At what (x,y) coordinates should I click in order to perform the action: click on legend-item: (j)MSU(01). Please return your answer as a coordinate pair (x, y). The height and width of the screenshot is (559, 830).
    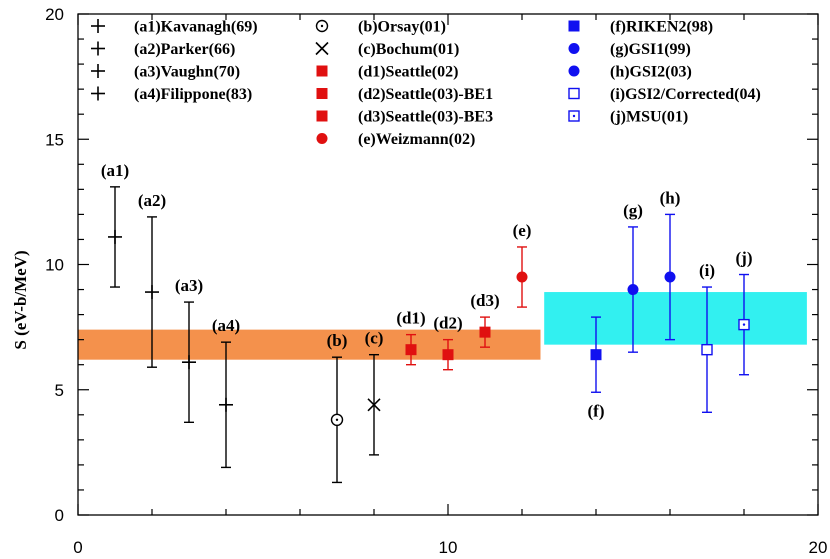
    Looking at the image, I should click on (628, 117).